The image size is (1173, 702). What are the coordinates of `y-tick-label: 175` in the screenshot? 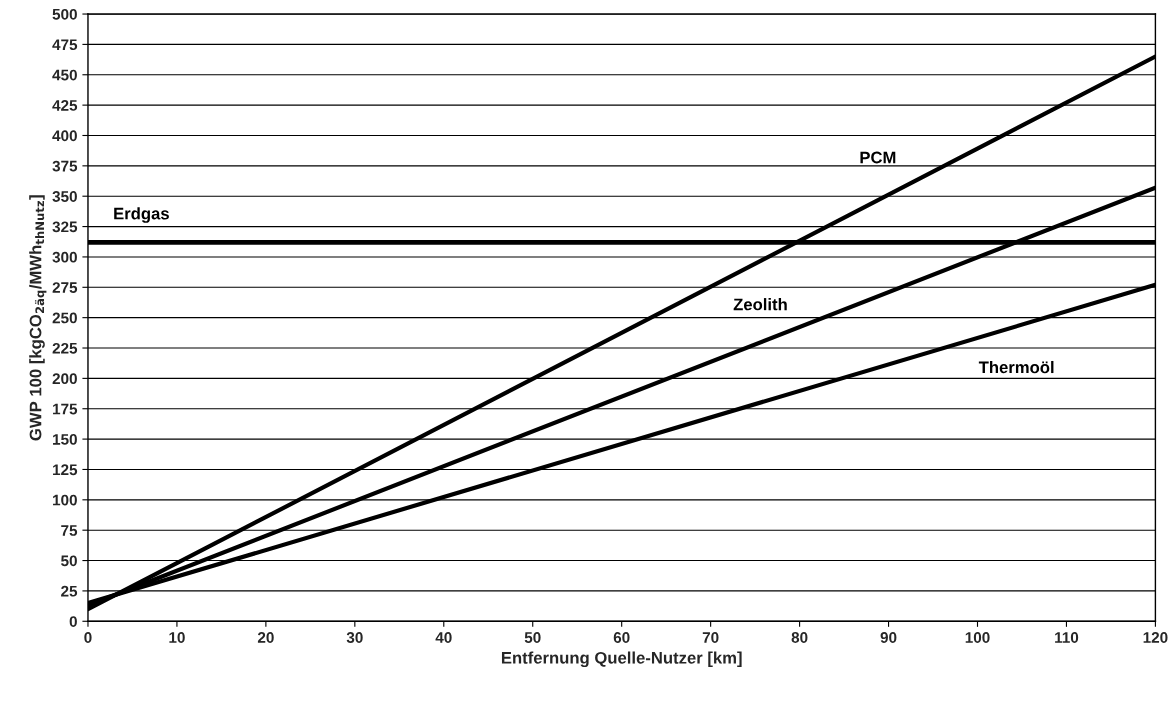 It's located at (65, 409).